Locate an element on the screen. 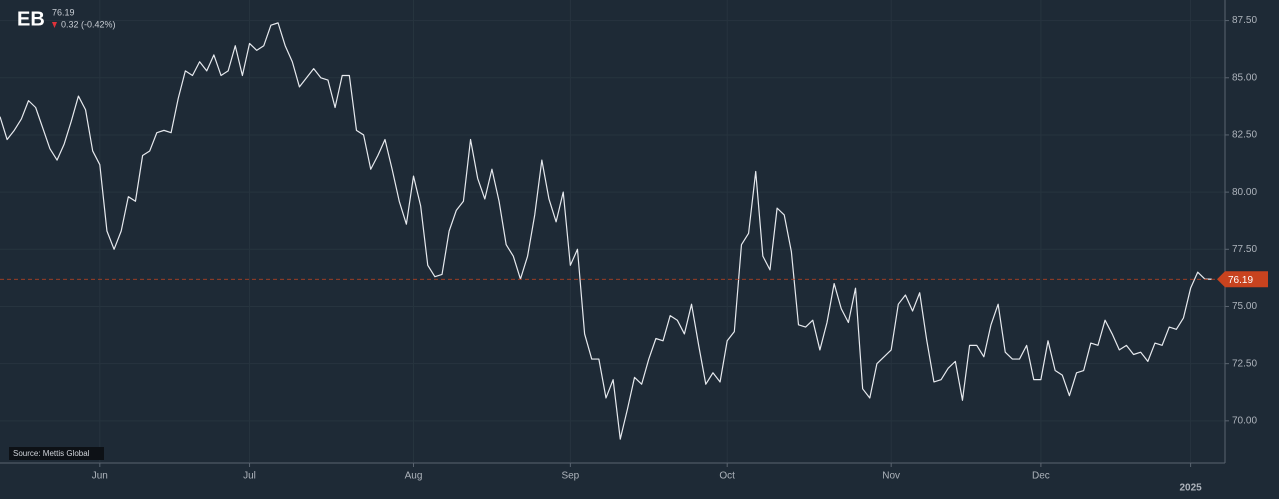  y-tick-label: 72.50 is located at coordinates (1244, 363).